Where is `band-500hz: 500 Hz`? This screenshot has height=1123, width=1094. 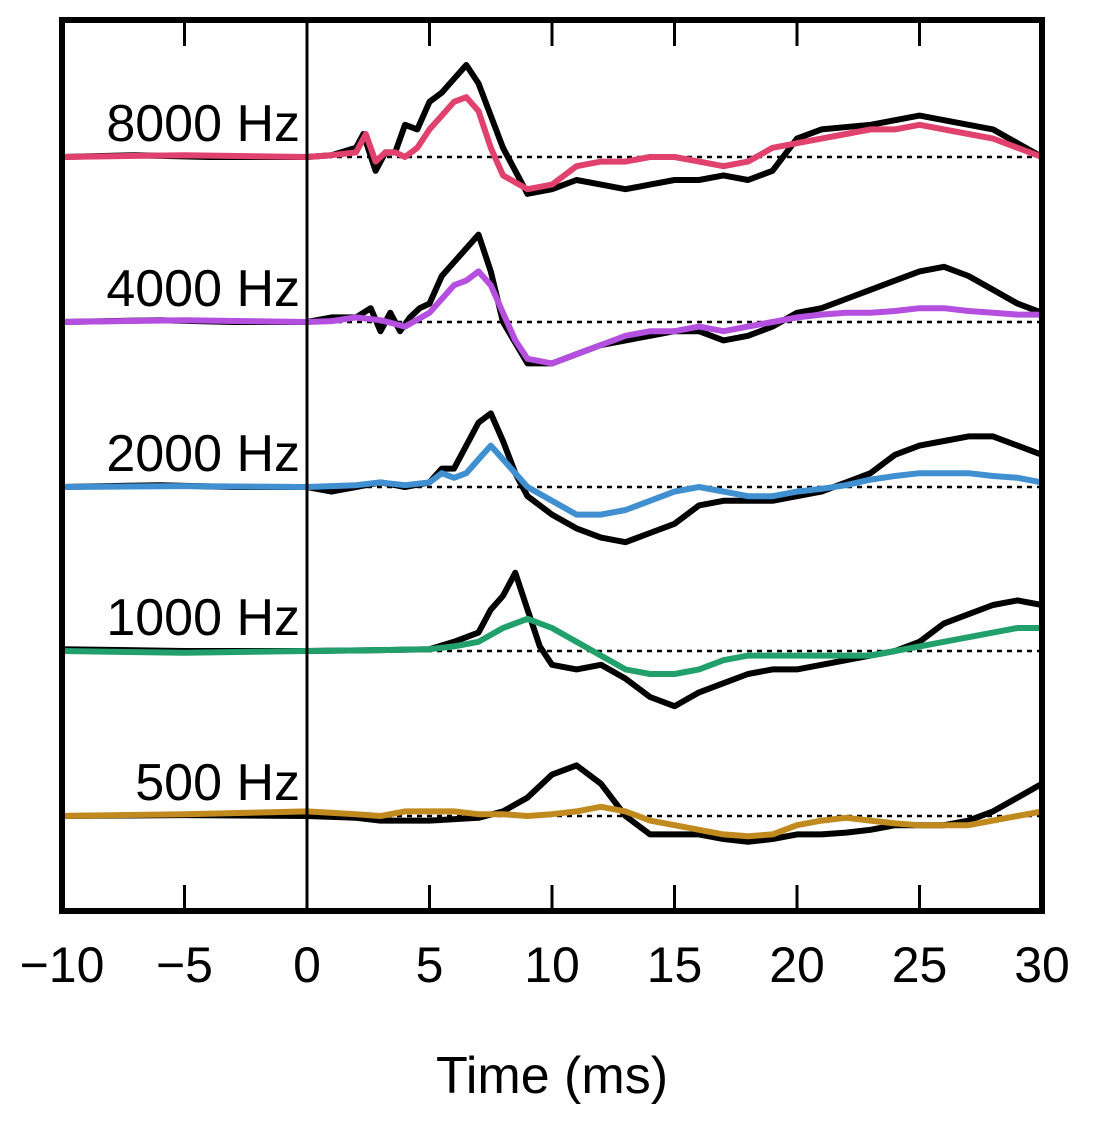 band-500hz: 500 Hz is located at coordinates (552, 799).